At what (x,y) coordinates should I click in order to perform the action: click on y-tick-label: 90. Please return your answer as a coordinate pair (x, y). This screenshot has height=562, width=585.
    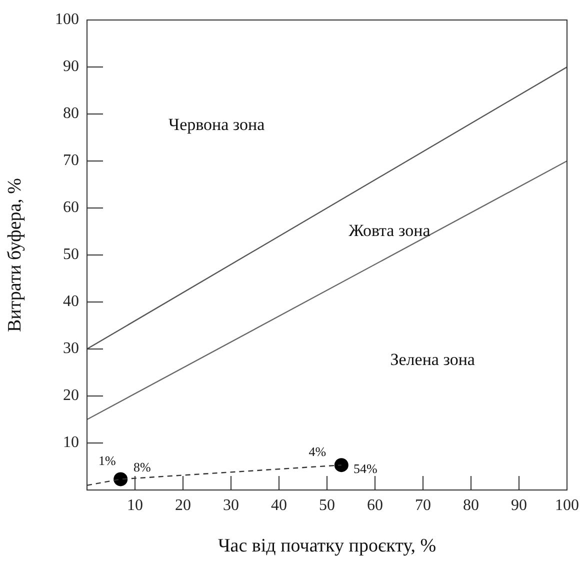
    Looking at the image, I should click on (71, 67).